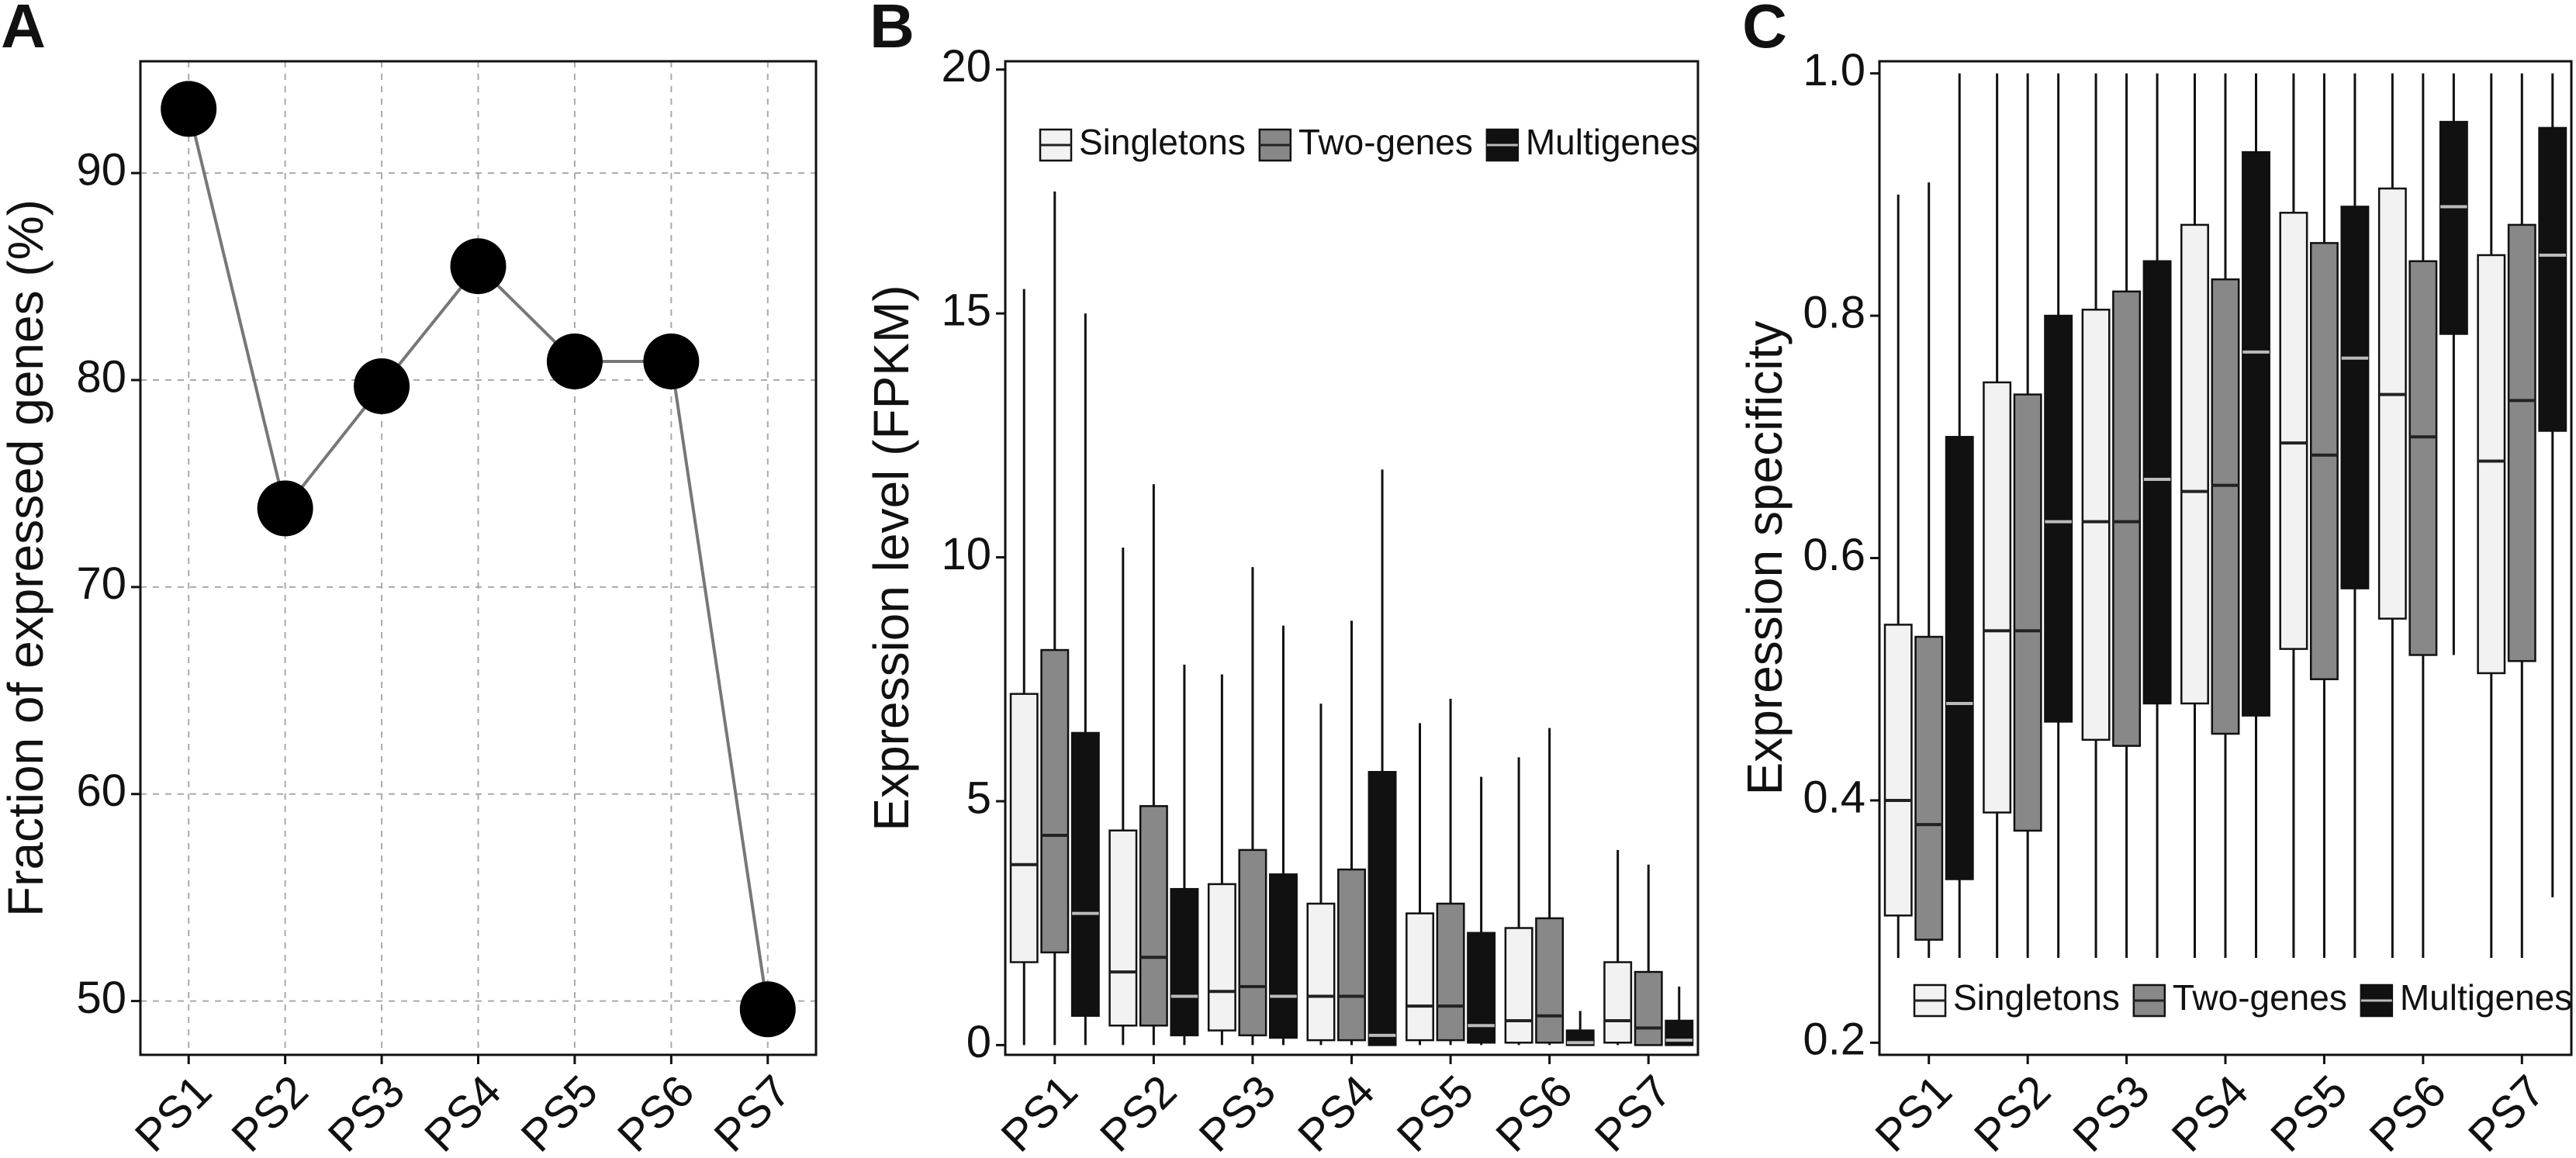 The image size is (2576, 1158). I want to click on y-tick-label: 80, so click(101, 376).